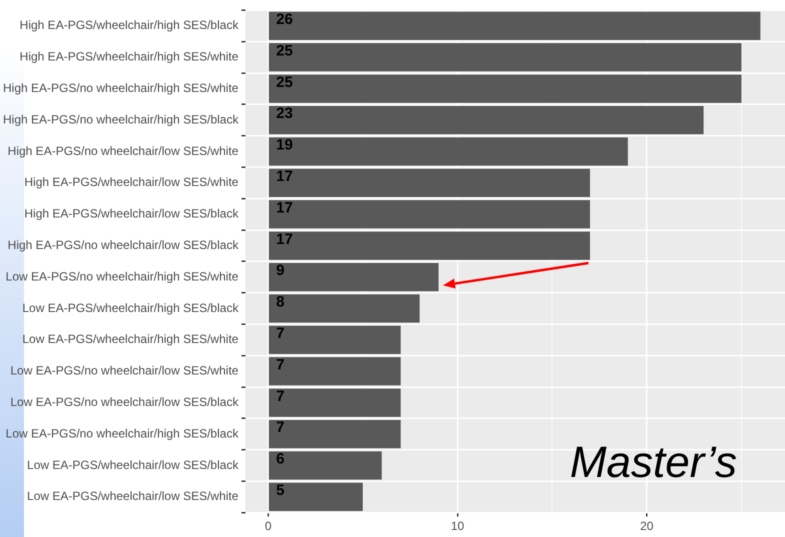  I want to click on y-tick-label: Low EA-PGS/no wheelchair/high SES/white, so click(122, 276).